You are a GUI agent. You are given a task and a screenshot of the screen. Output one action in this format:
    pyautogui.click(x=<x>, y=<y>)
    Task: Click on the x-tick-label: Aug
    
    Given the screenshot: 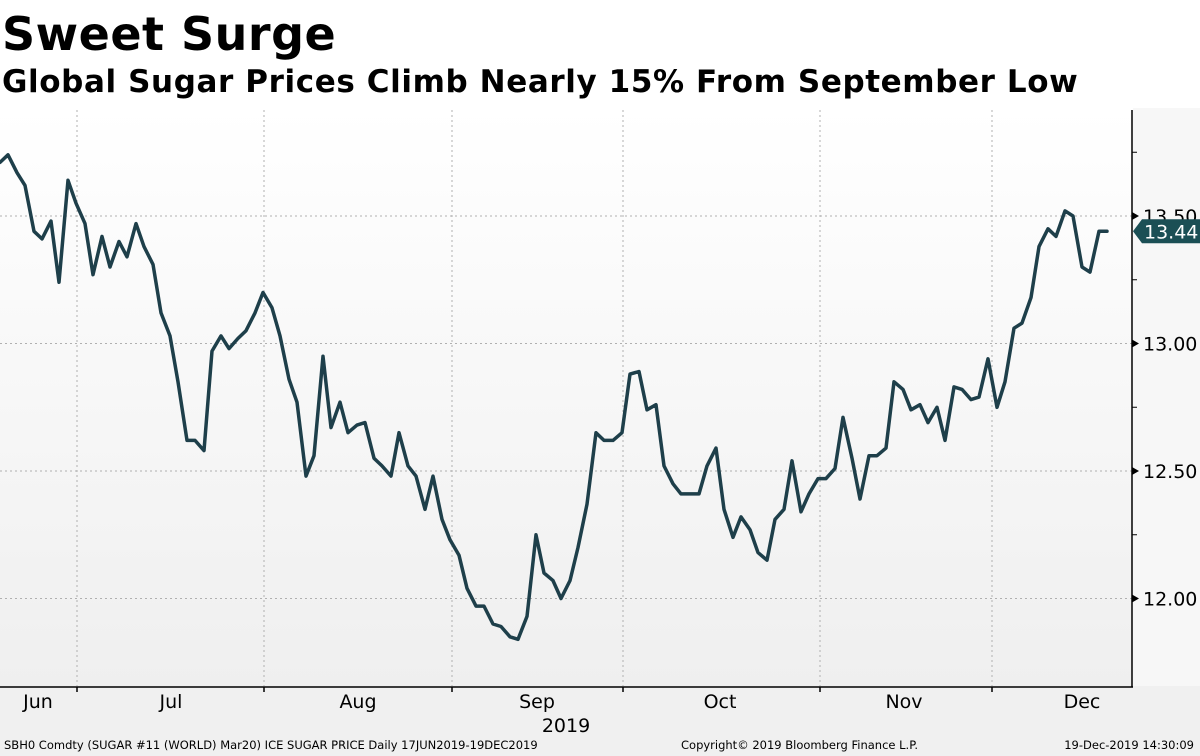 What is the action you would take?
    pyautogui.click(x=357, y=702)
    